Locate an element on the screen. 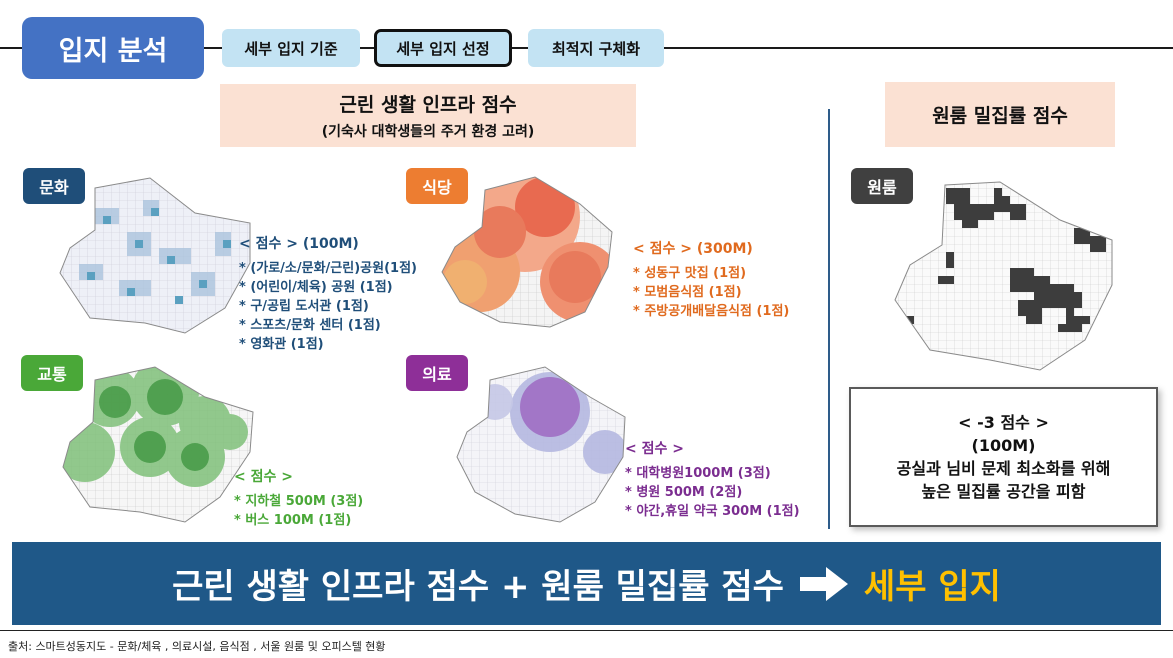  summary-banner: 근린 생활 인프라 점수 + 원룸 밀집률 점수 세부 입지 is located at coordinates (586, 583).